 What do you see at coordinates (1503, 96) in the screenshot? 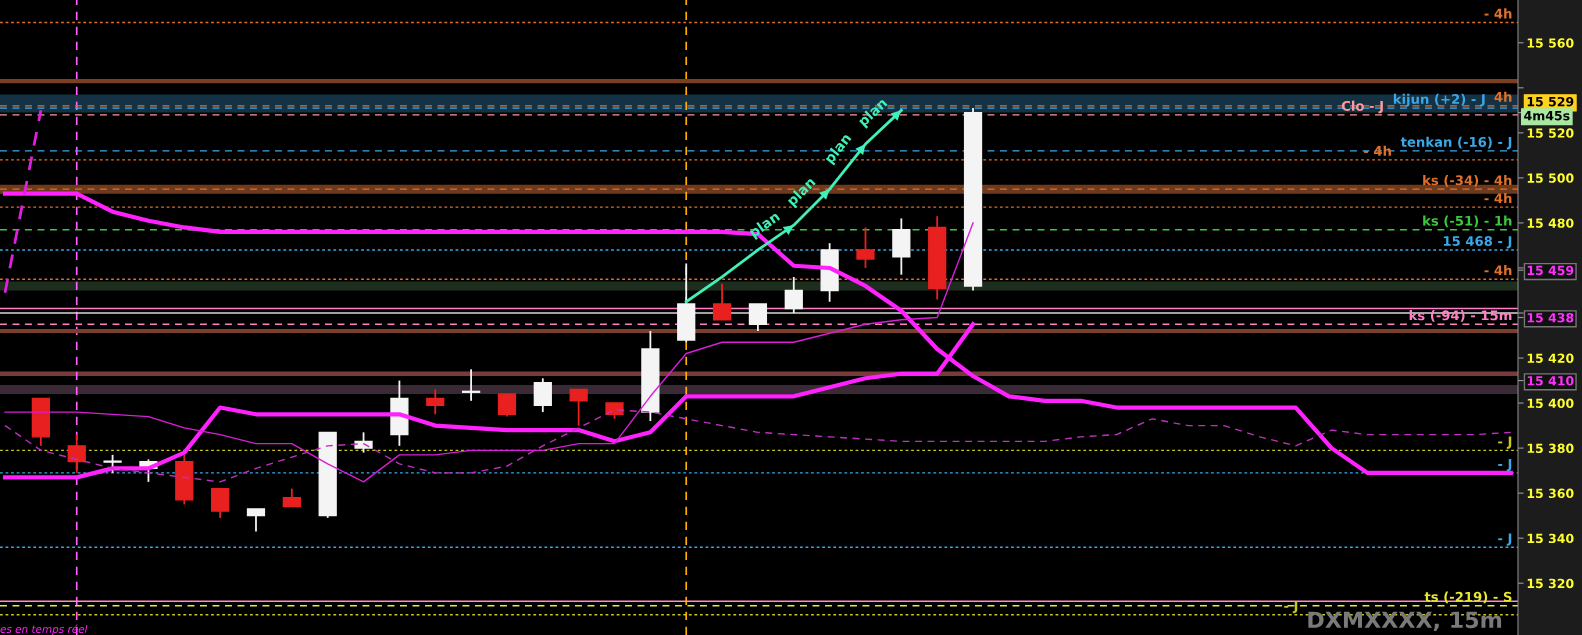
I see `ref-line-label: 4h` at bounding box center [1503, 96].